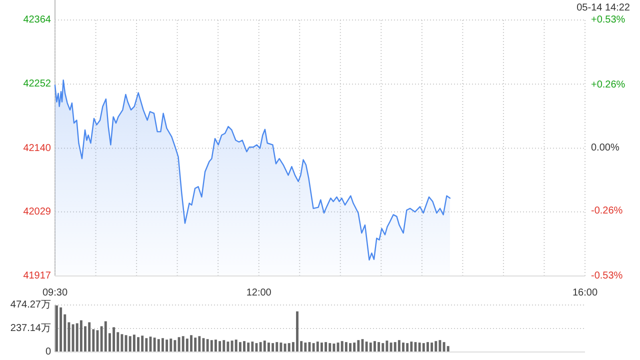 This screenshot has width=640, height=360. What do you see at coordinates (37, 148) in the screenshot?
I see `y-tick-label: 42140` at bounding box center [37, 148].